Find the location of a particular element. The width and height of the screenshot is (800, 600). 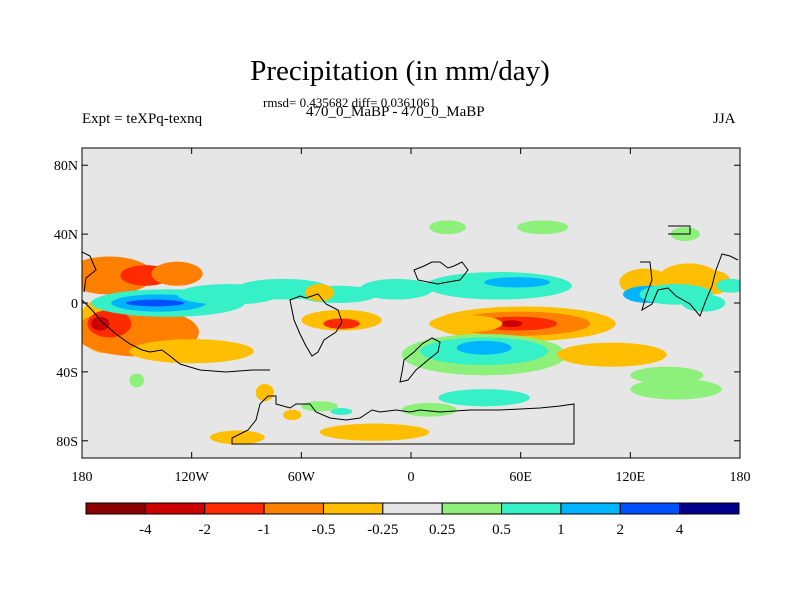

coastline-africa is located at coordinates (420, 360).